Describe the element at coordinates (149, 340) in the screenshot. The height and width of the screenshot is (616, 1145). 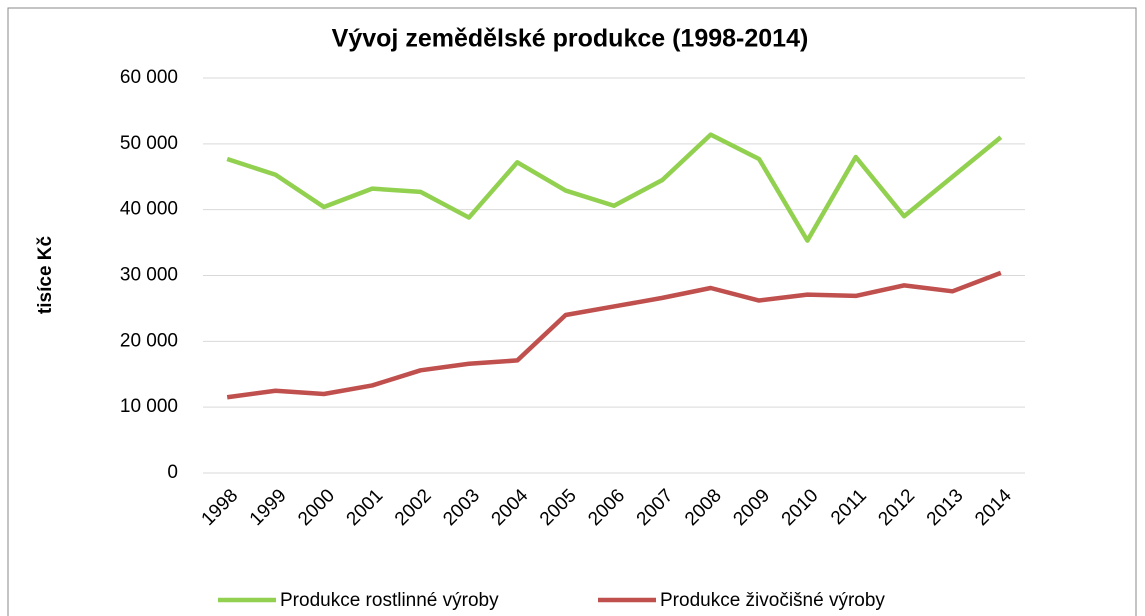
I see `y-tick-label: 20 000` at that location.